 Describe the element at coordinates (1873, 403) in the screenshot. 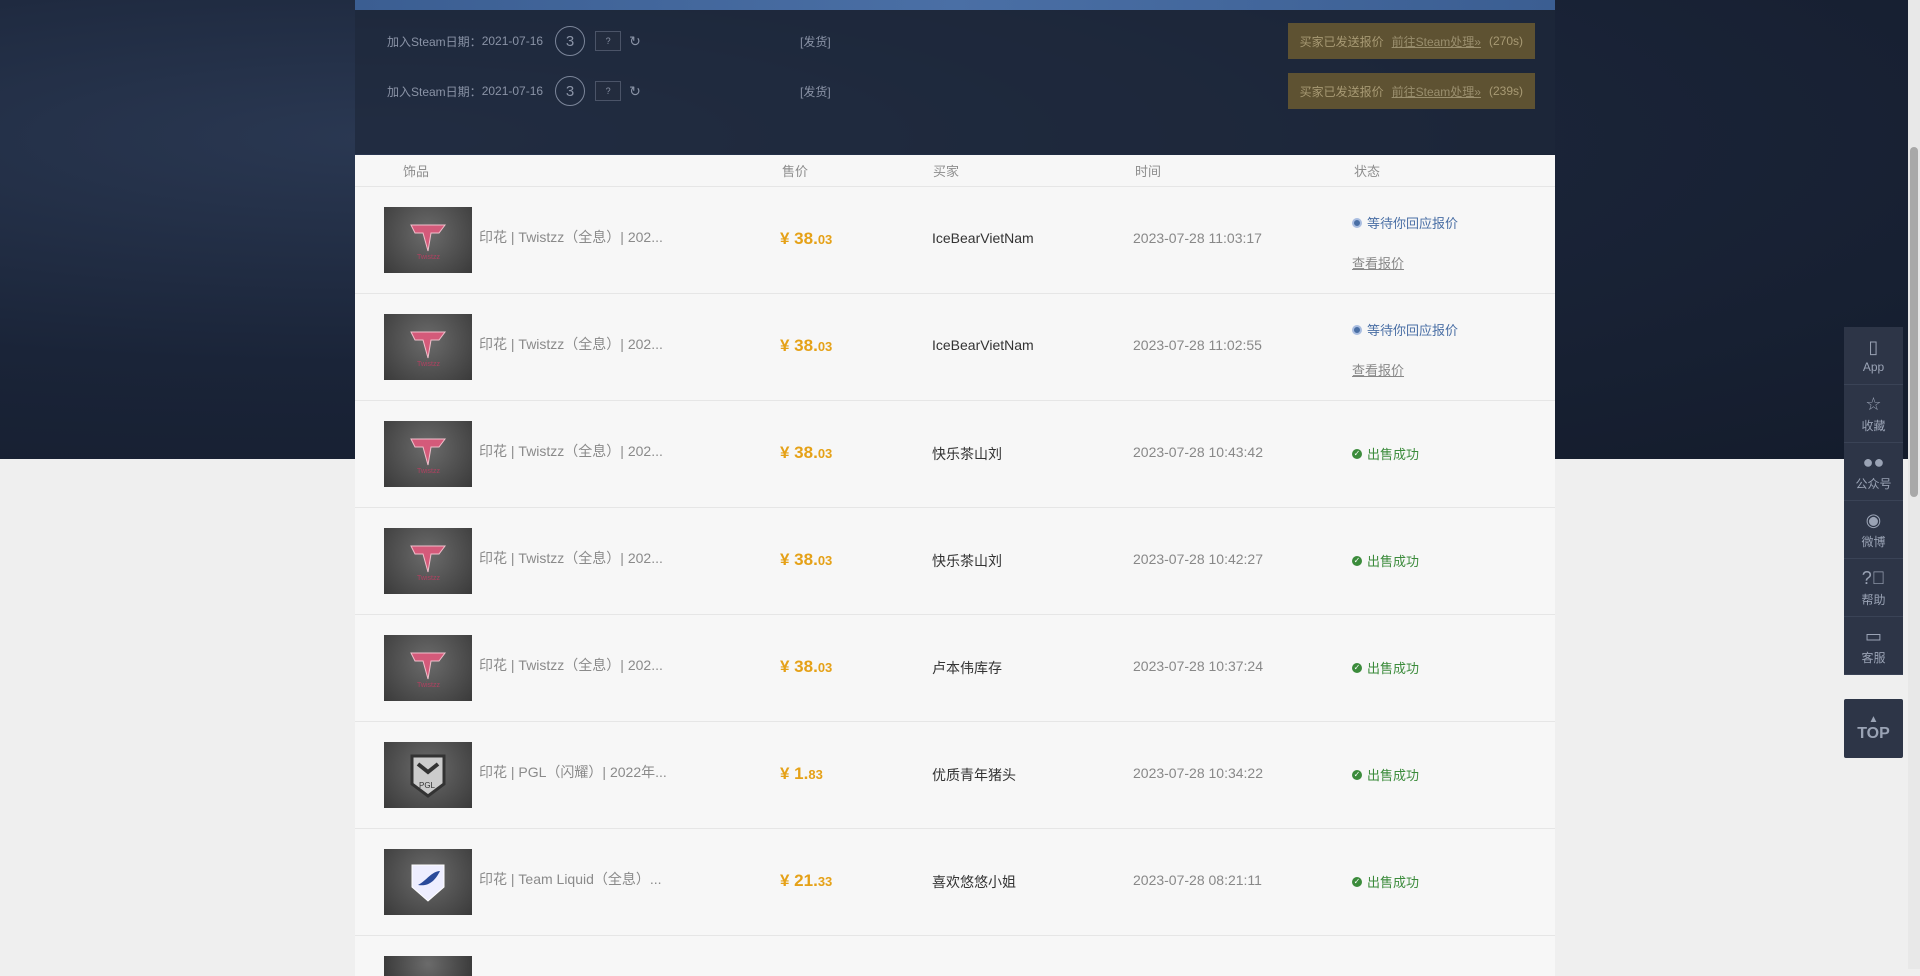

I see `star-icon: ☆` at that location.